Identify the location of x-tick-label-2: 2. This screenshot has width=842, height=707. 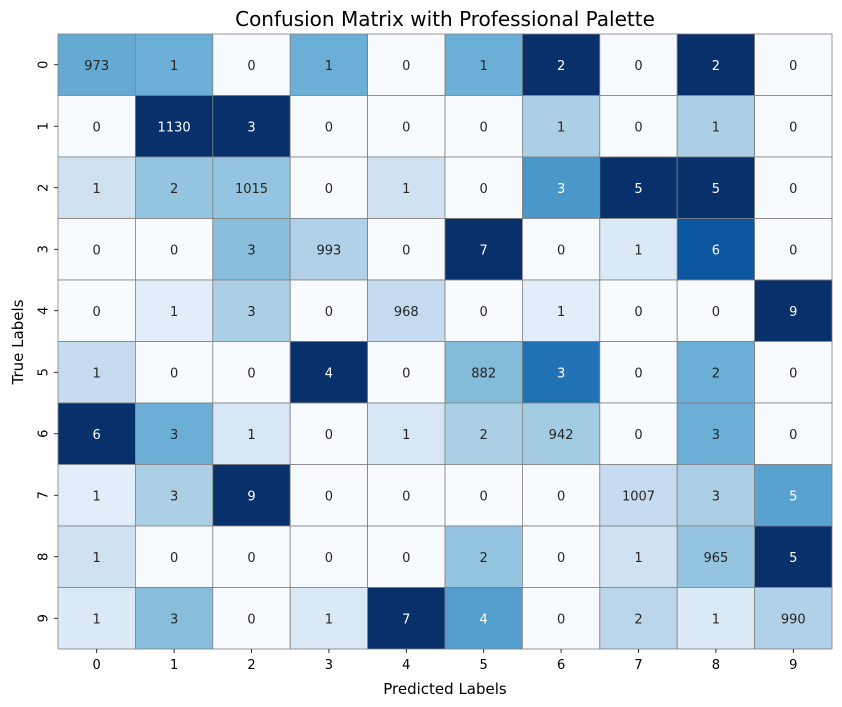
(251, 665).